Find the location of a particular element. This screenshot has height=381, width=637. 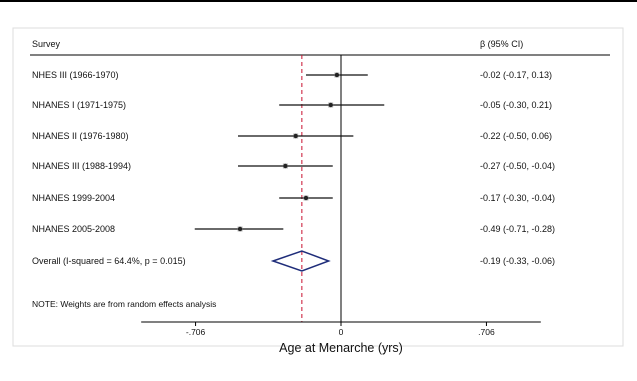

overall-label: Overall (I-squared = 64.4%, p = 0.015) is located at coordinates (109, 261).